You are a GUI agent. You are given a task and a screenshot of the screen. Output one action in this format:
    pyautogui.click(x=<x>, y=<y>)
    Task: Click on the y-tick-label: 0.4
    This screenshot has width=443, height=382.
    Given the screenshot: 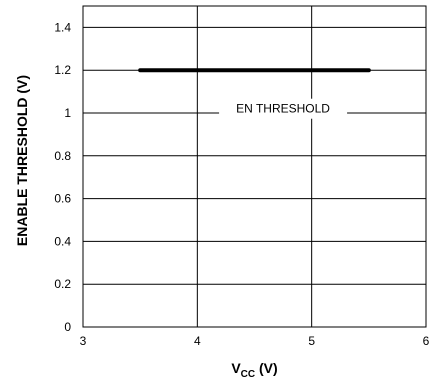 What is the action you would take?
    pyautogui.click(x=62, y=241)
    